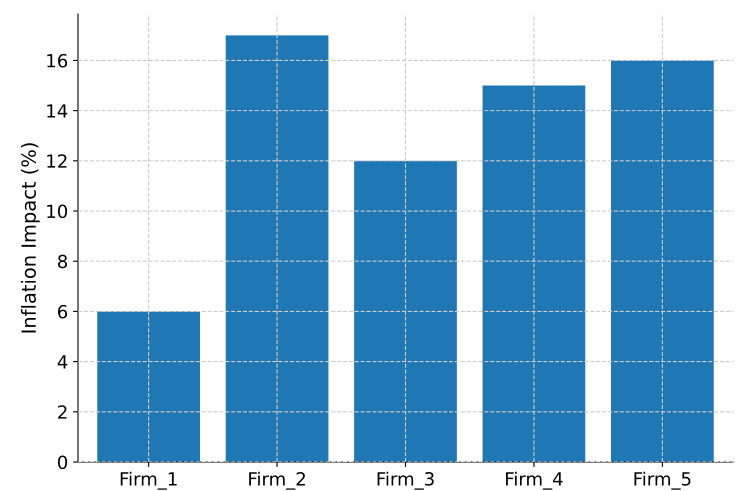  What do you see at coordinates (148, 481) in the screenshot?
I see `x-tick-label: Firm_1` at bounding box center [148, 481].